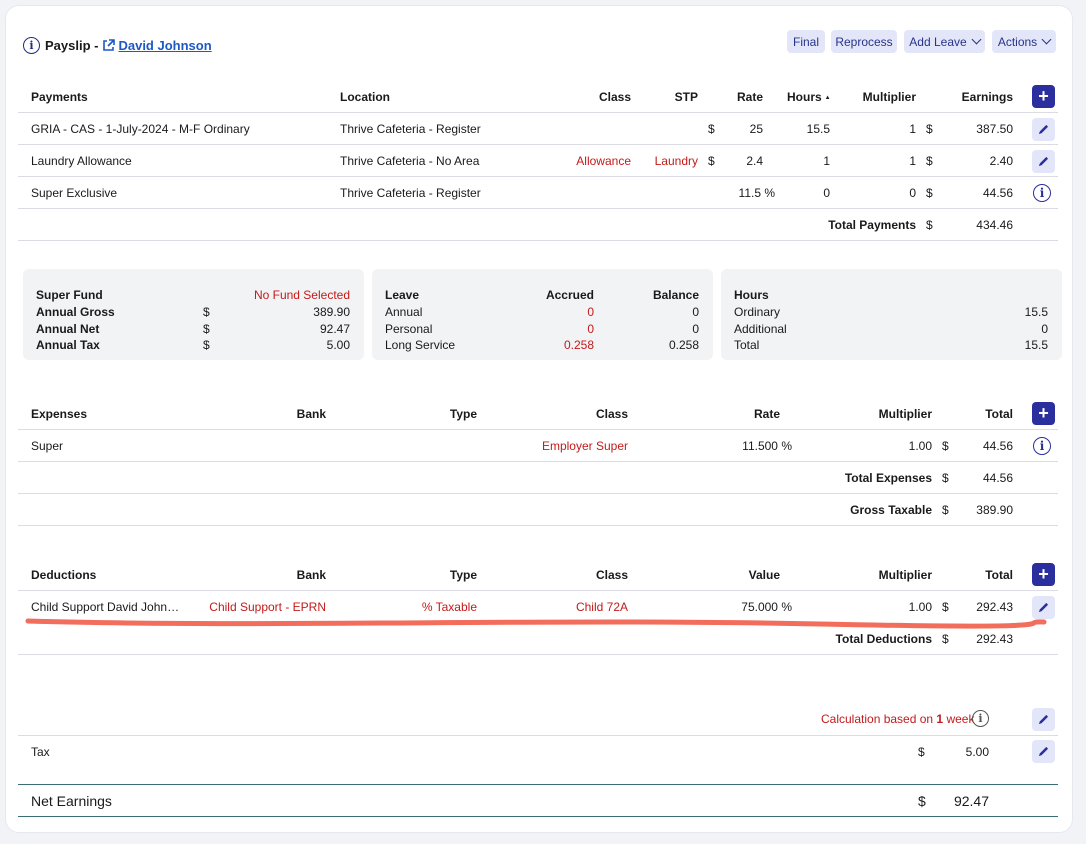 This screenshot has width=1086, height=844. I want to click on super-fund-label: Super Fund, so click(69, 295).